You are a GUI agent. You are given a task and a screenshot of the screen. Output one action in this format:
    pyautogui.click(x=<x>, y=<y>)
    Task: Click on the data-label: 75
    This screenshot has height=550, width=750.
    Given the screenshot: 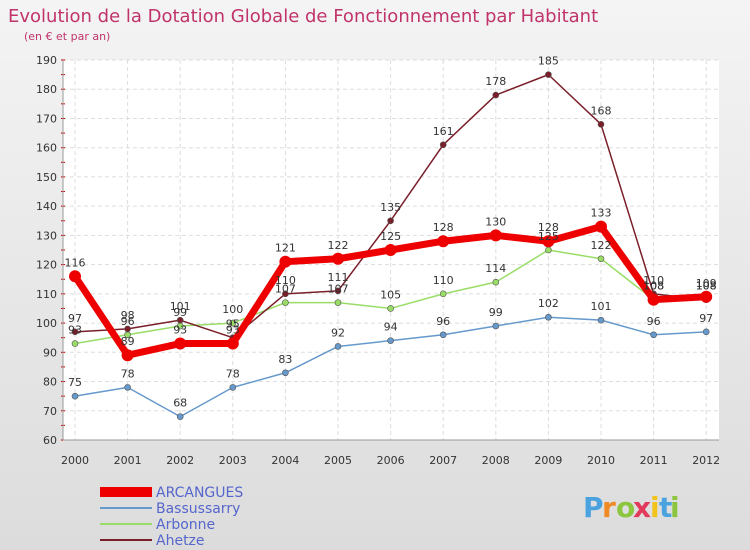 What is the action you would take?
    pyautogui.click(x=75, y=382)
    